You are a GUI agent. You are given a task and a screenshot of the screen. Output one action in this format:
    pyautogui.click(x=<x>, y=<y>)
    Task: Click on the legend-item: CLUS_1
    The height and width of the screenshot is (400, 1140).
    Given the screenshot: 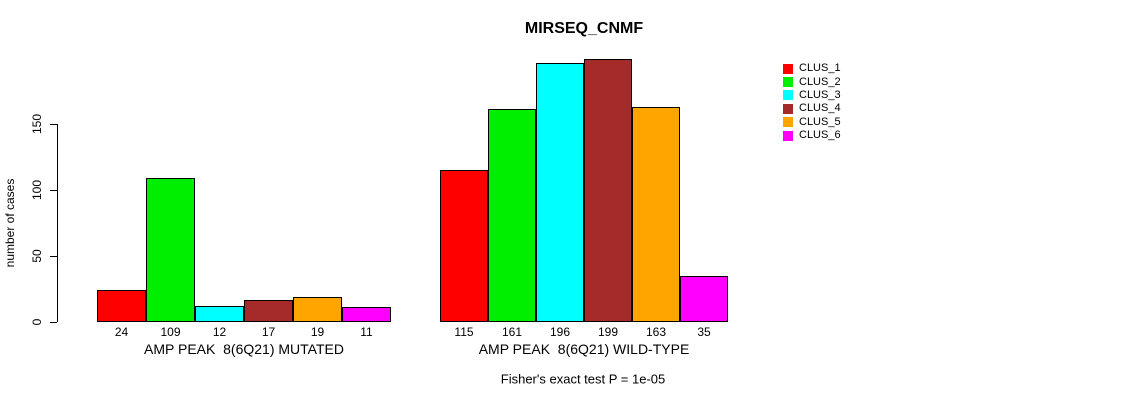 What is the action you would take?
    pyautogui.click(x=812, y=68)
    